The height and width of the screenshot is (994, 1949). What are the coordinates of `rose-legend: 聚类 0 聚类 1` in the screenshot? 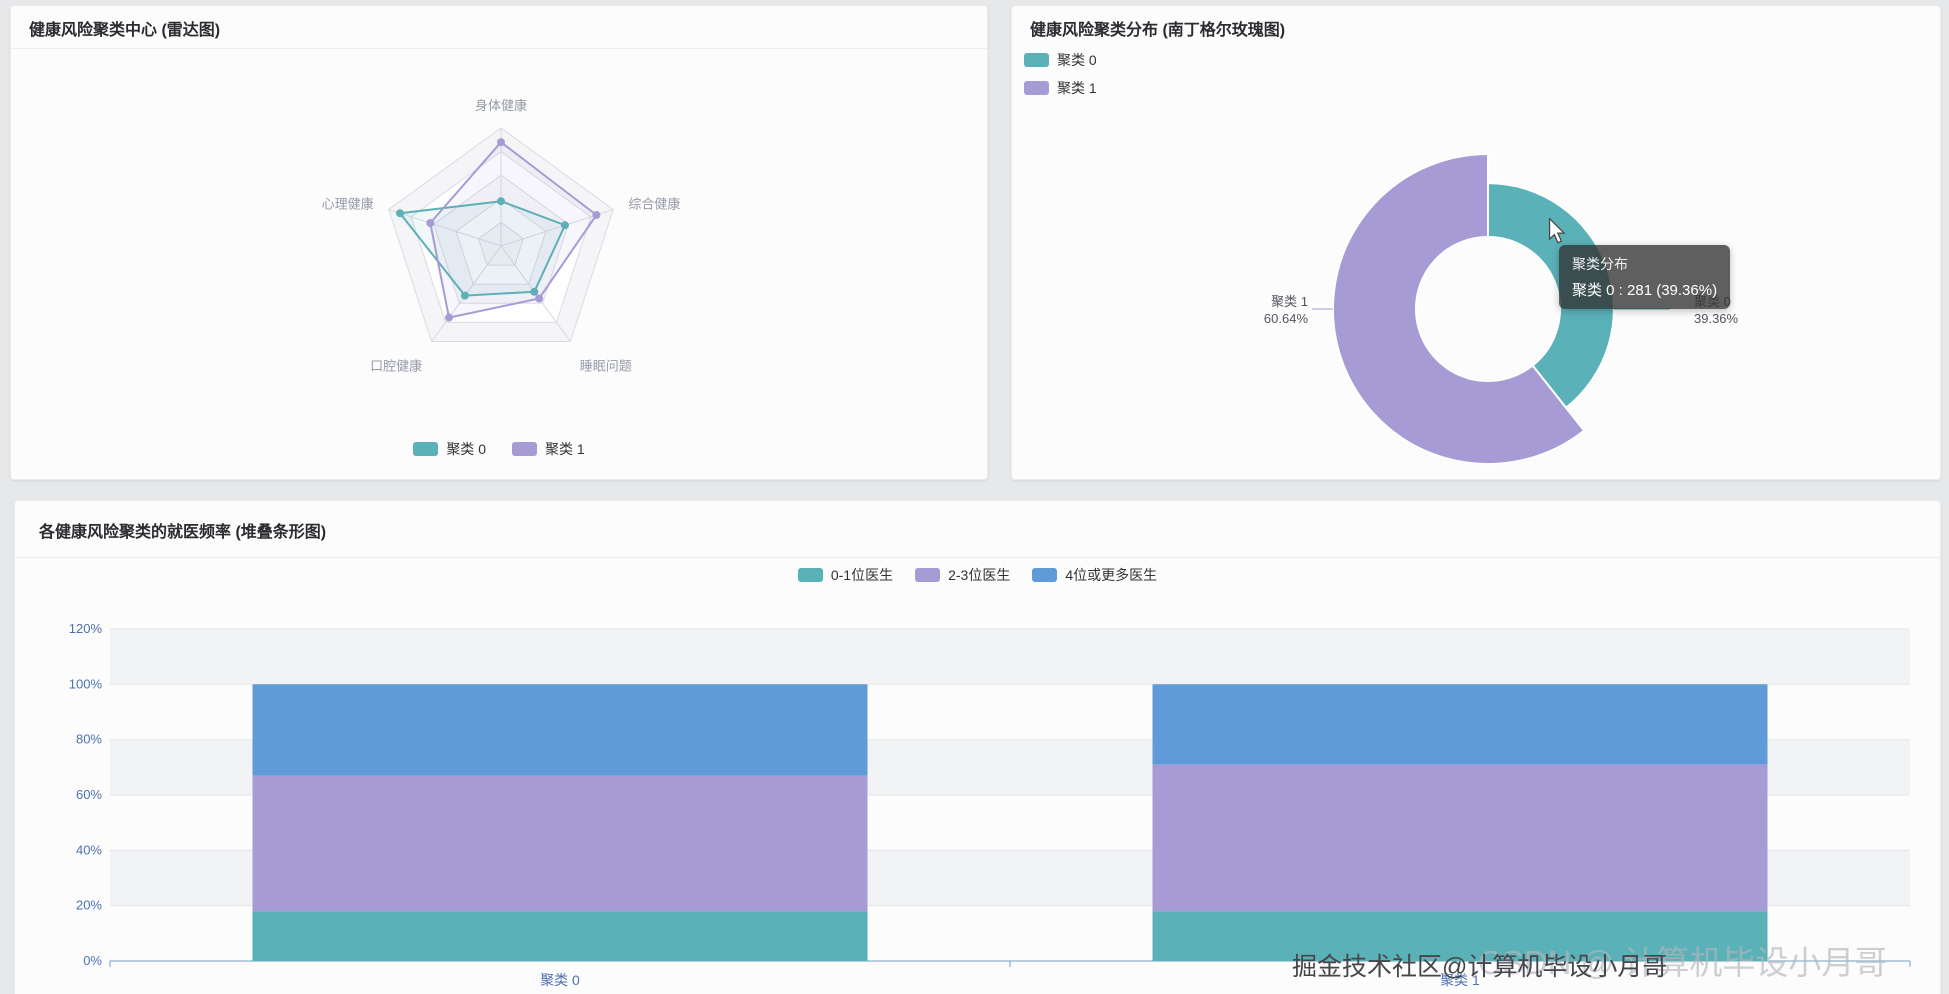 It's located at (1060, 74).